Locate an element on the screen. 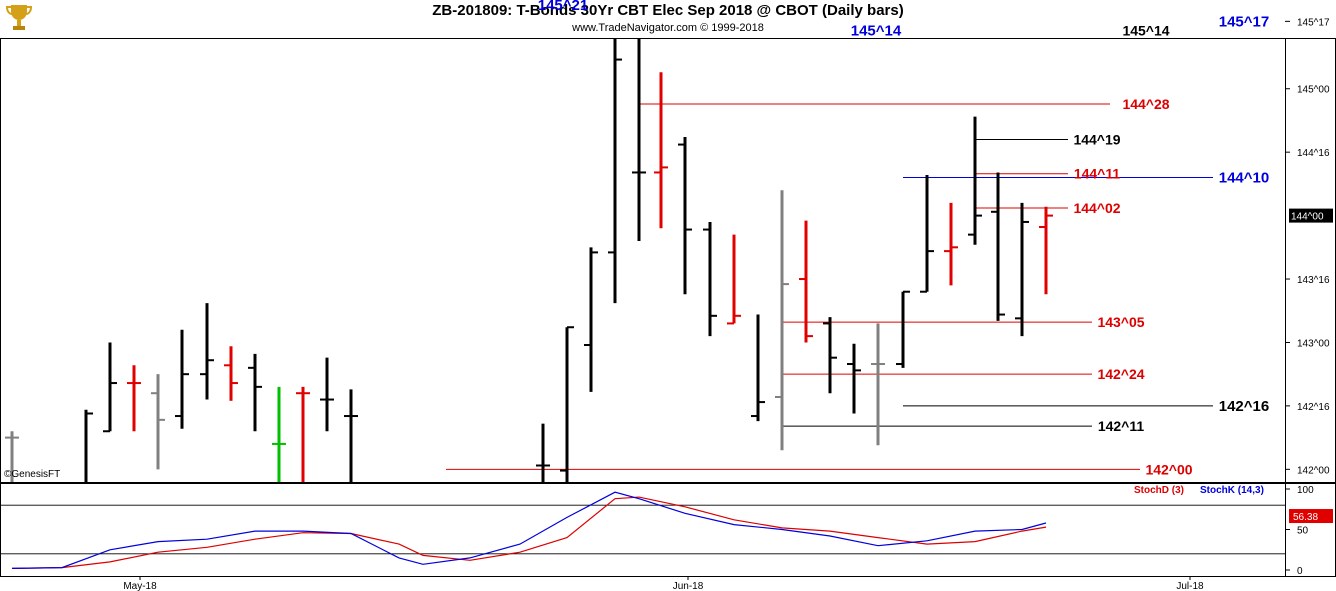  level-label: 145^17 is located at coordinates (1244, 22).